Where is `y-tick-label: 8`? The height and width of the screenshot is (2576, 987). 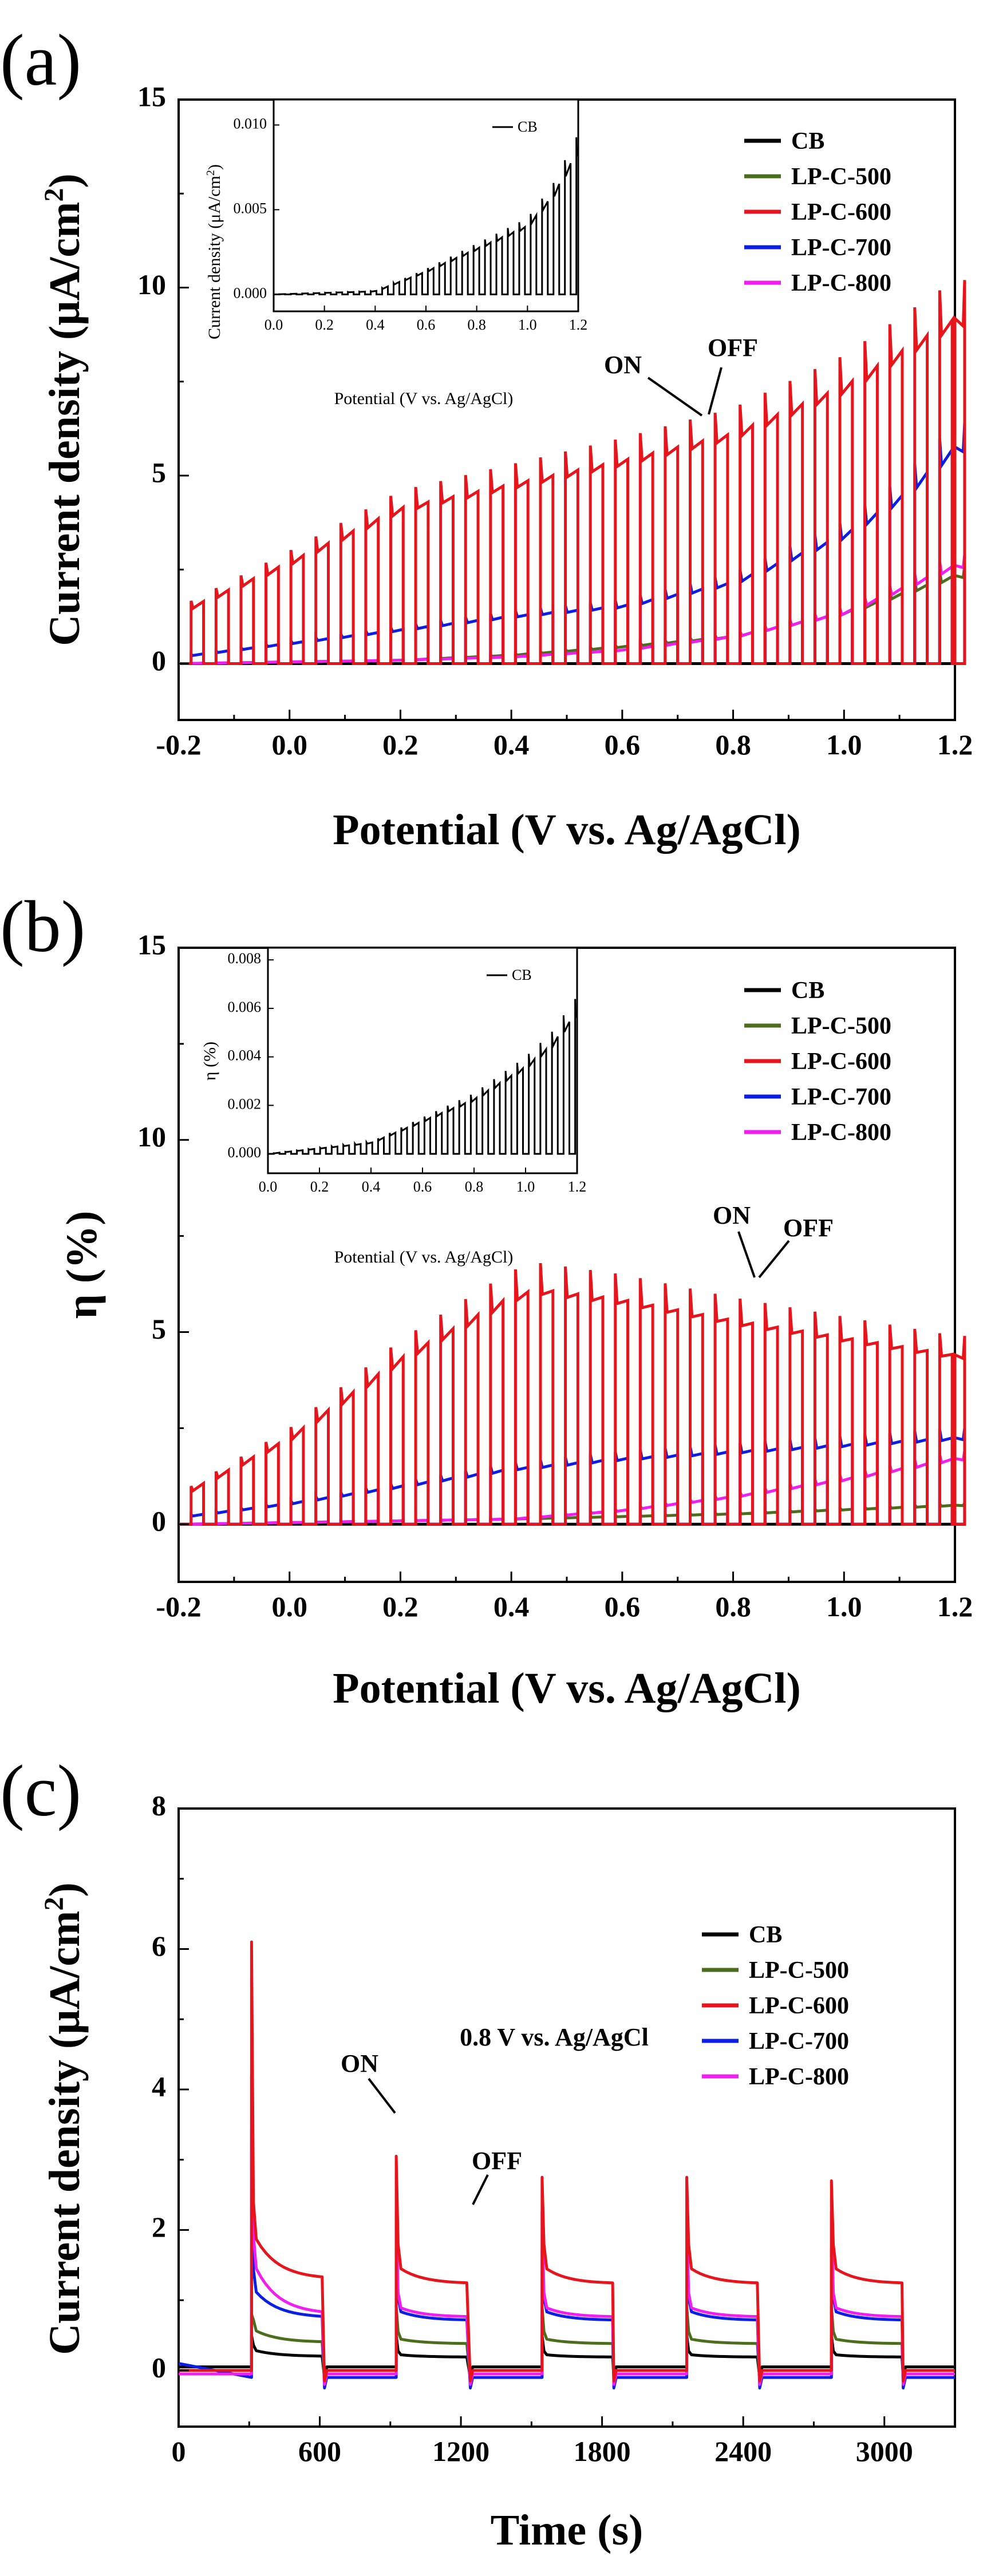
y-tick-label: 8 is located at coordinates (159, 1805).